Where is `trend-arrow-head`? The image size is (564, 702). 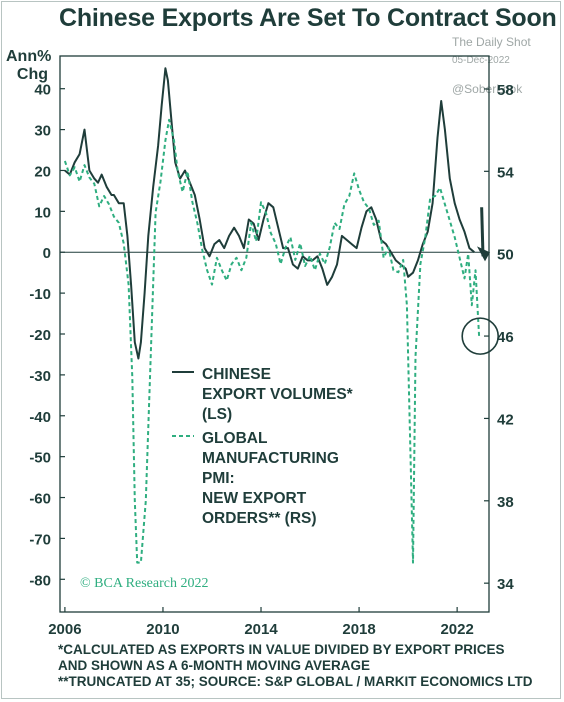
trend-arrow-head is located at coordinates (483, 254).